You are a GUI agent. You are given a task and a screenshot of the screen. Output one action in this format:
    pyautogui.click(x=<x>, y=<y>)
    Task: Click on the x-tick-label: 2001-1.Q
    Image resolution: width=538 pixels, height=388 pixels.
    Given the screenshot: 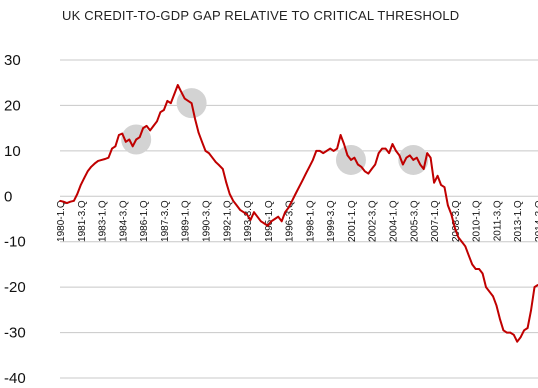 What is the action you would take?
    pyautogui.click(x=352, y=221)
    